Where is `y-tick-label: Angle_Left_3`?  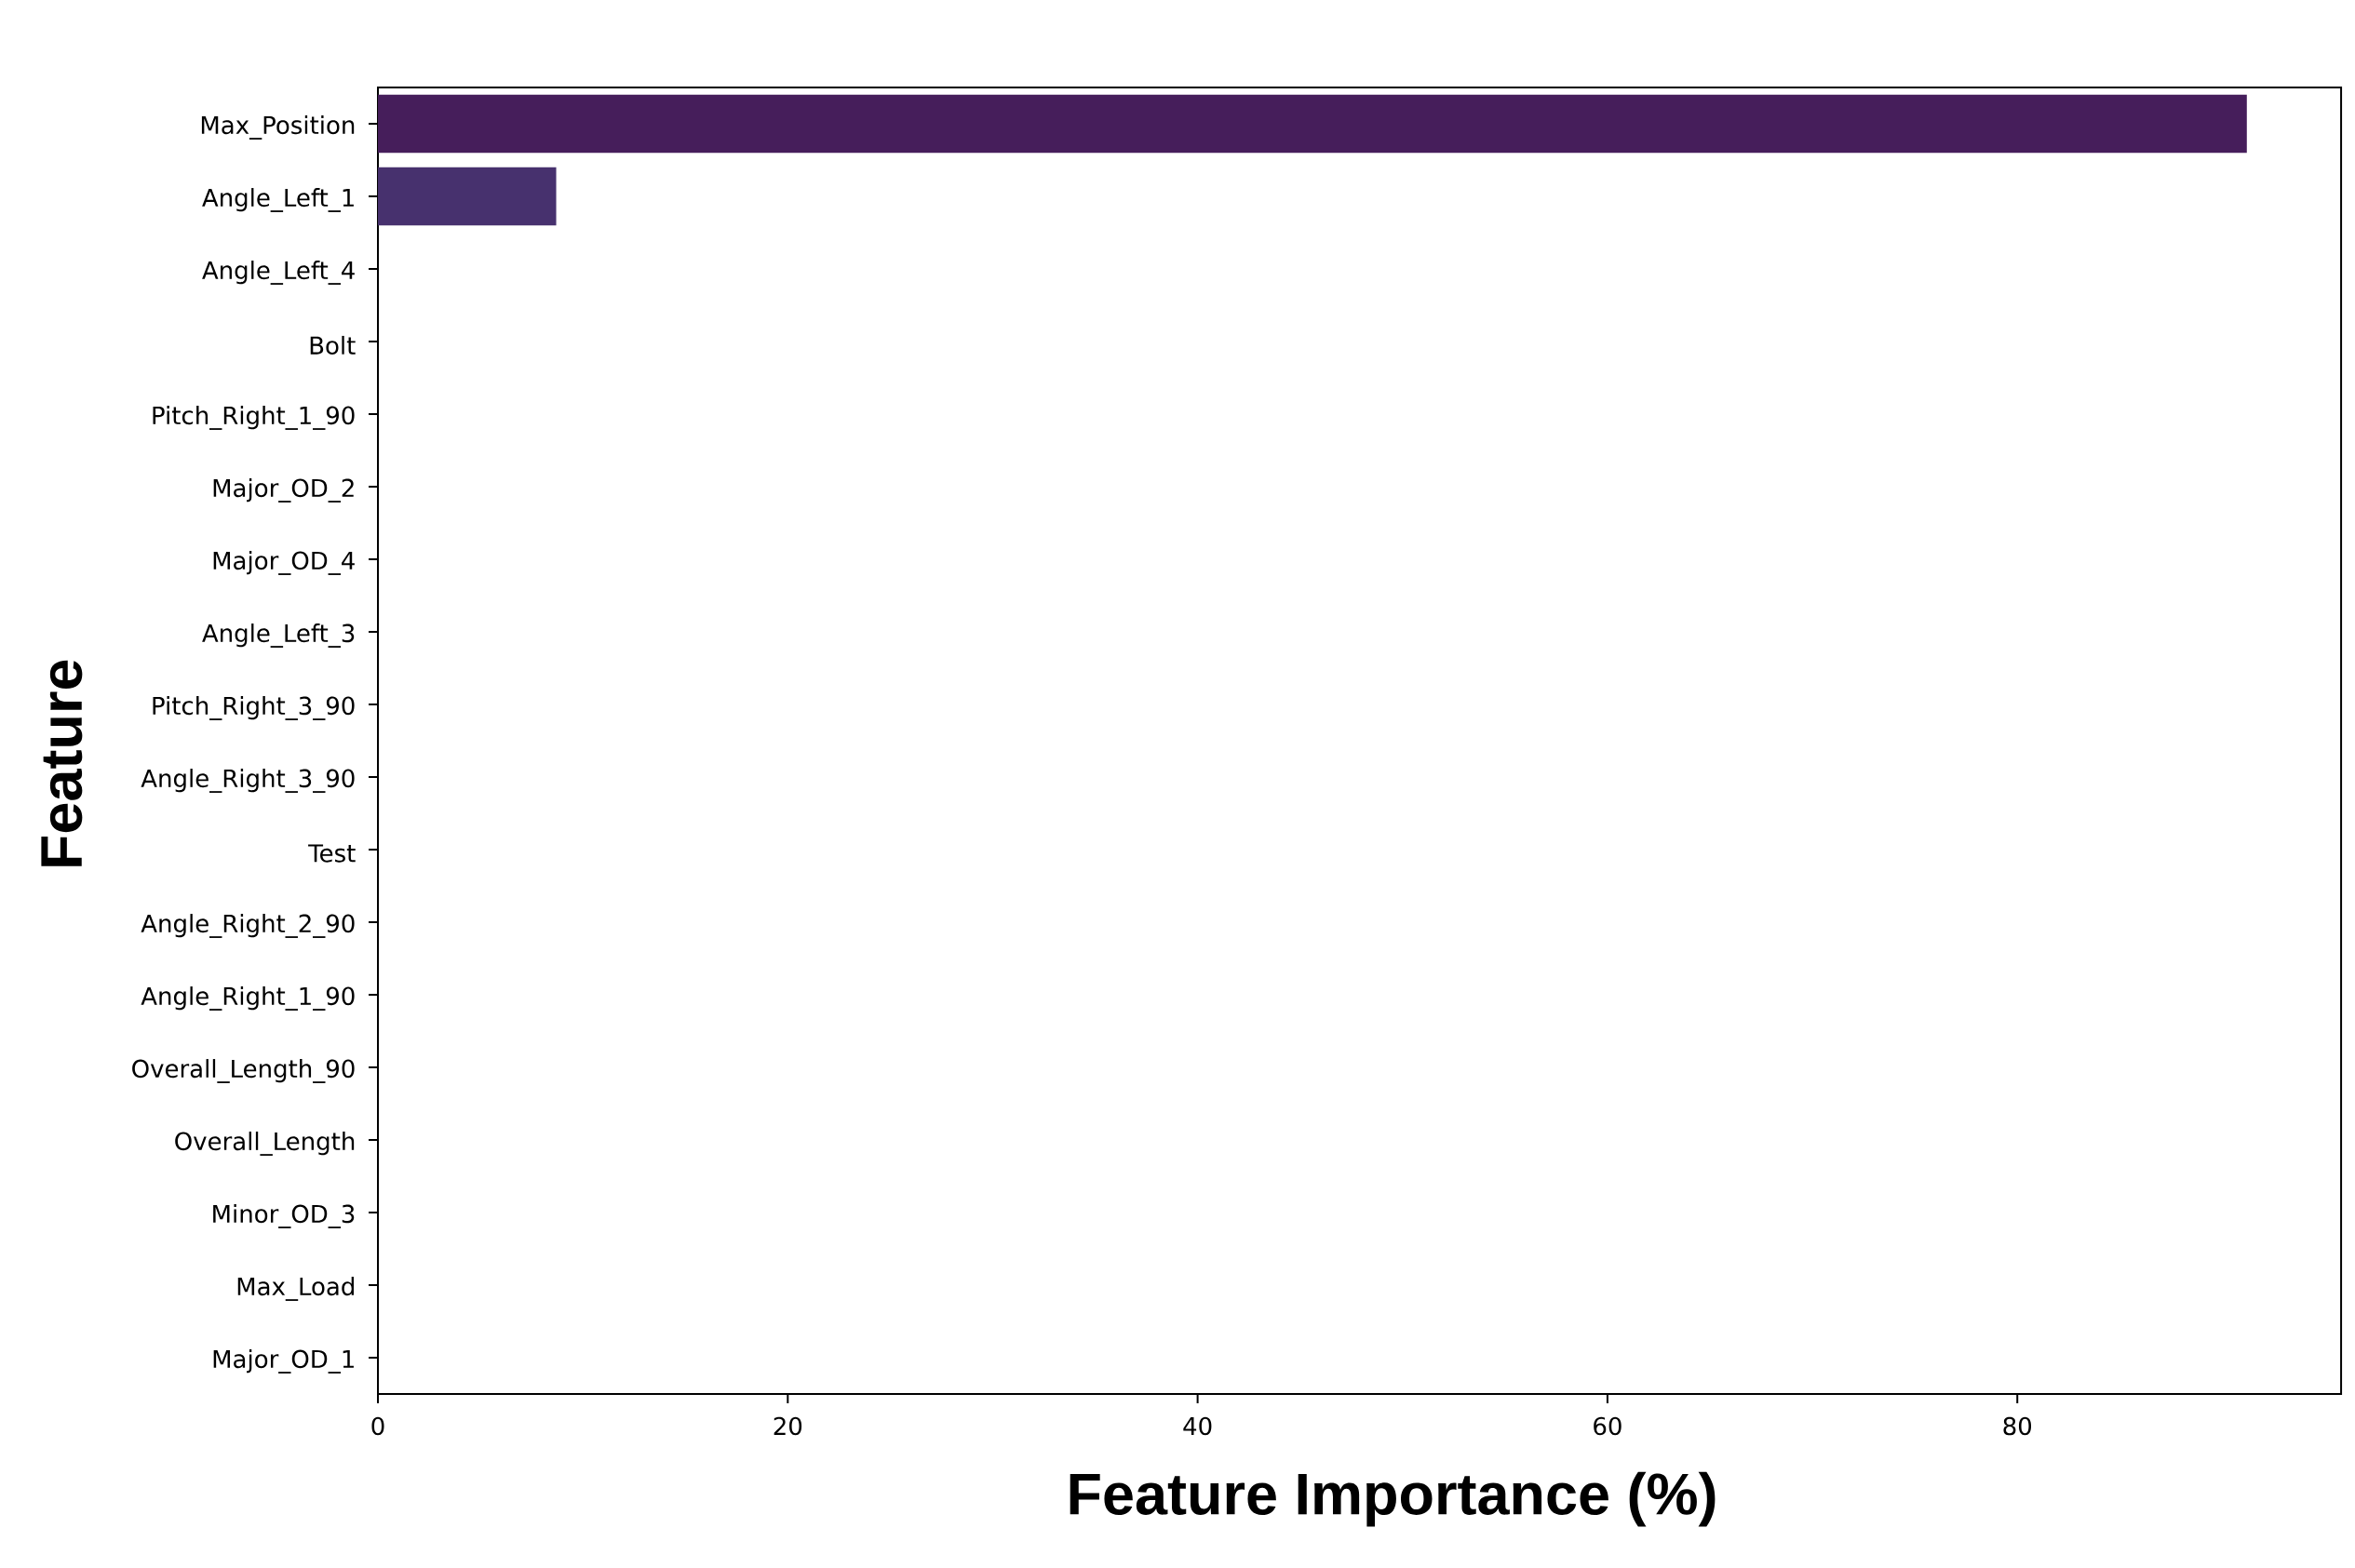 y-tick-label: Angle_Left_3 is located at coordinates (278, 635).